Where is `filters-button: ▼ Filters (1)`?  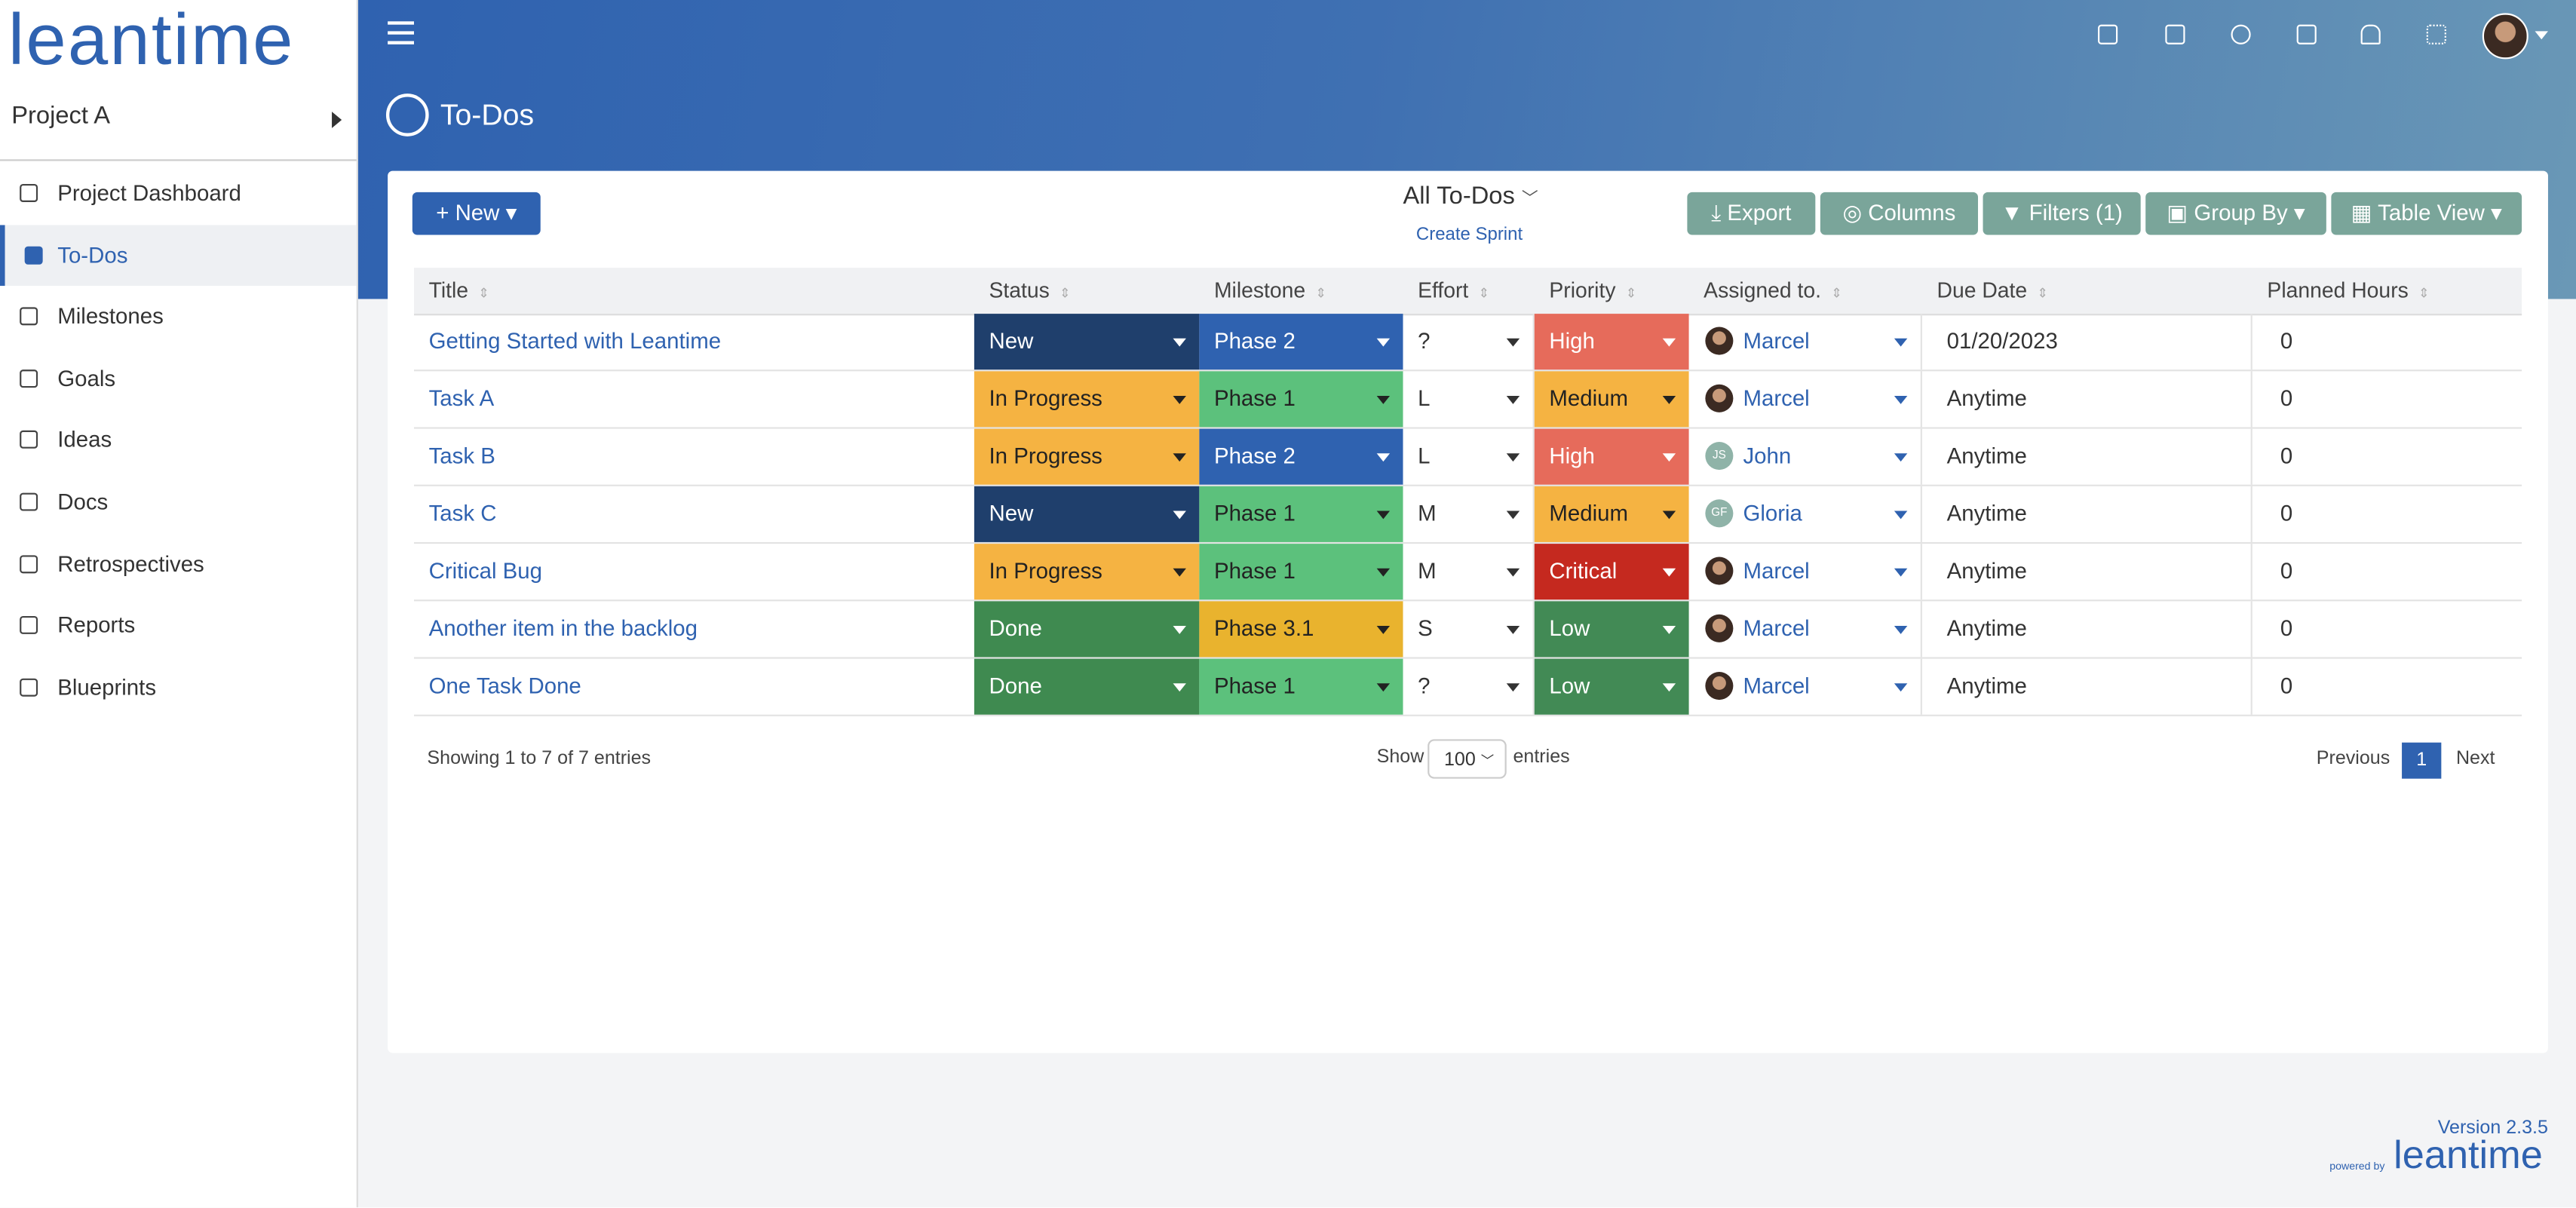
filters-button: ▼ Filters (1) is located at coordinates (2062, 213).